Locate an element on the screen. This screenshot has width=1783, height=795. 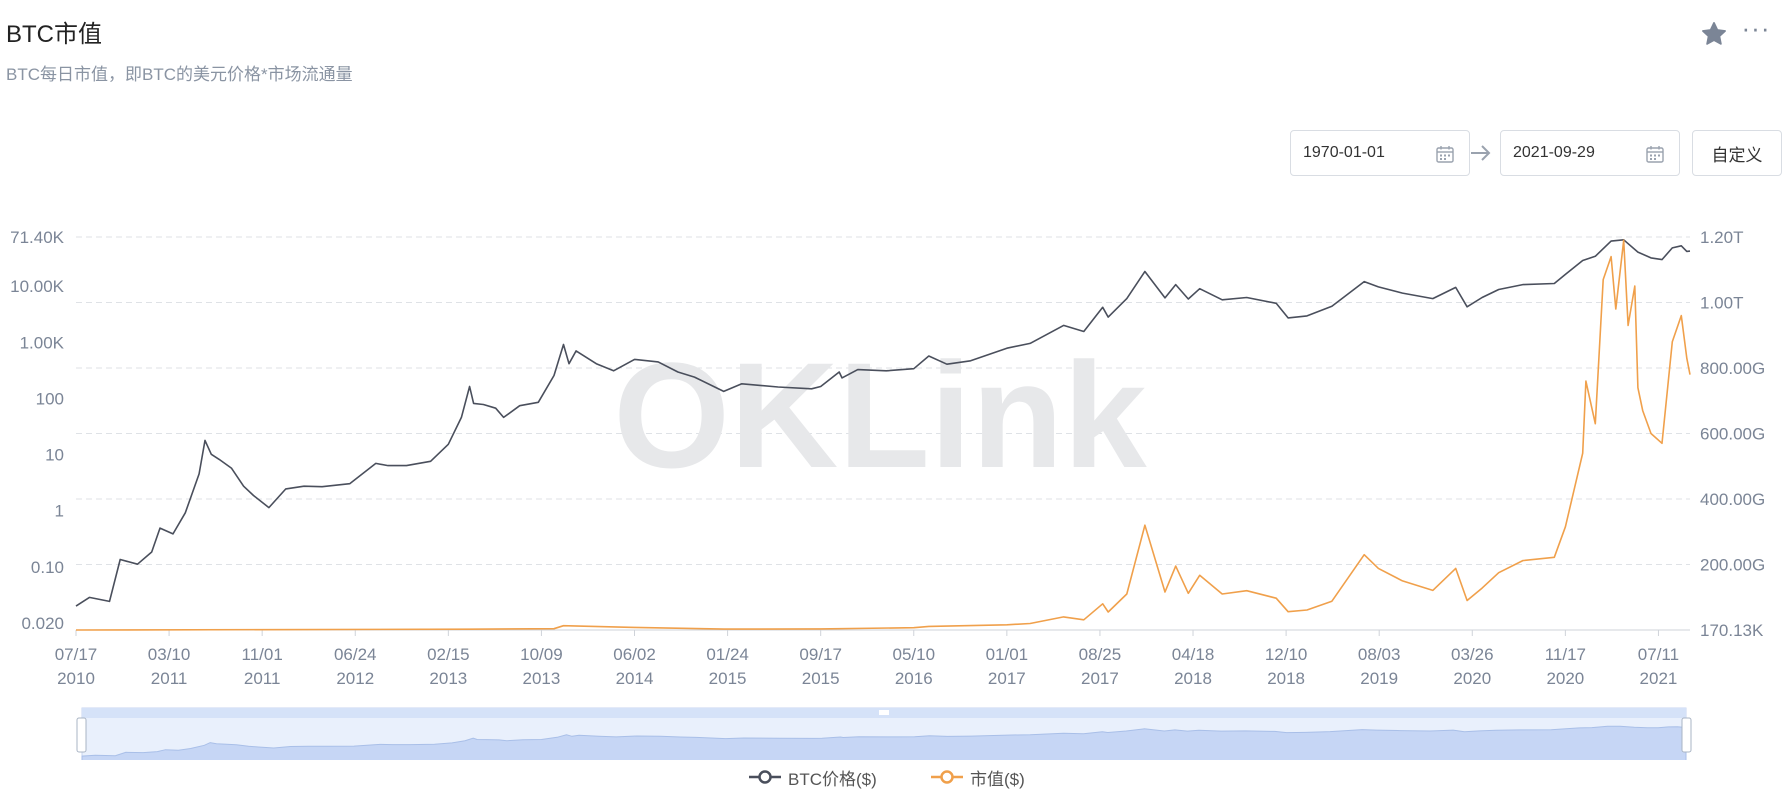
right-axis-tick-label: 600.00G is located at coordinates (1732, 434).